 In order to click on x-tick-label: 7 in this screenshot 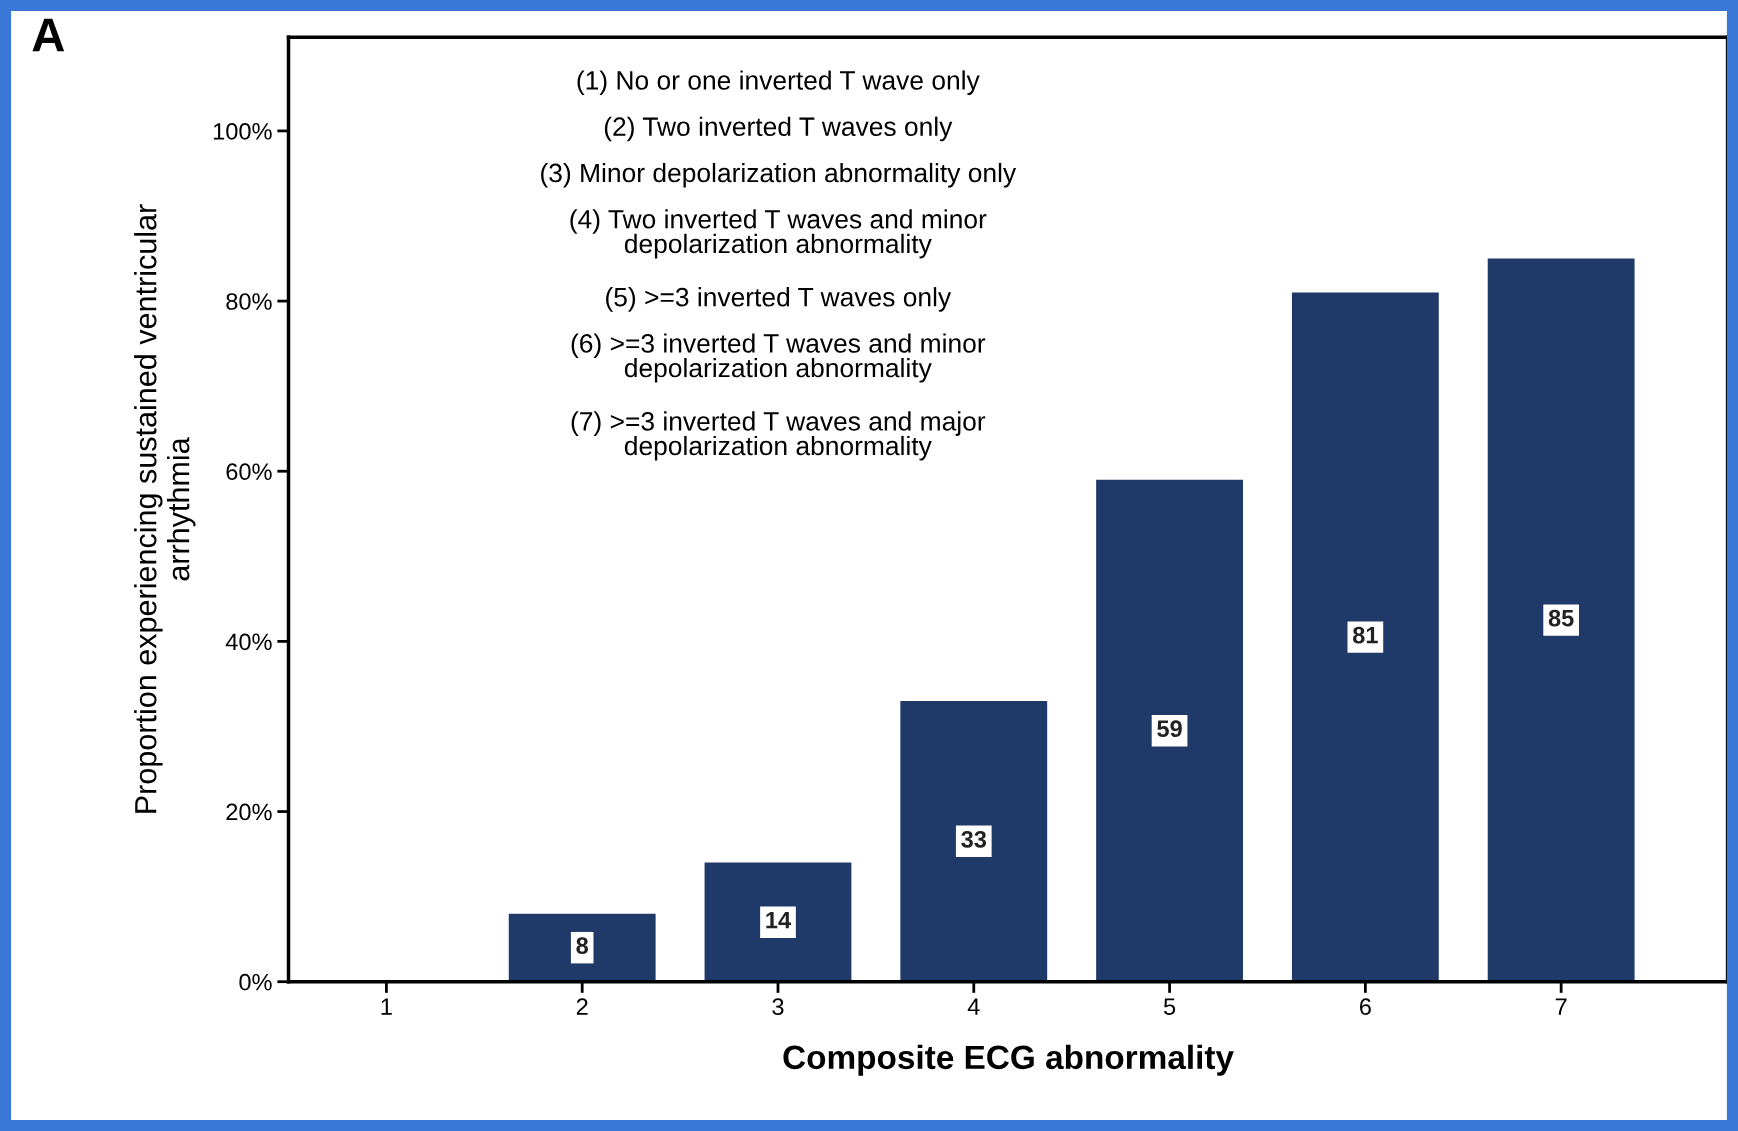, I will do `click(1561, 1006)`.